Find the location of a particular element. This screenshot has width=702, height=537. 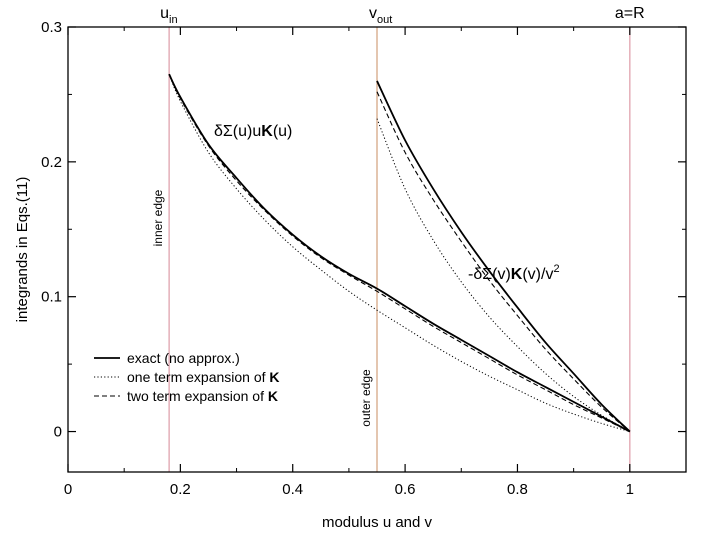

y-tick-label-3: 0.3 is located at coordinates (51, 27).